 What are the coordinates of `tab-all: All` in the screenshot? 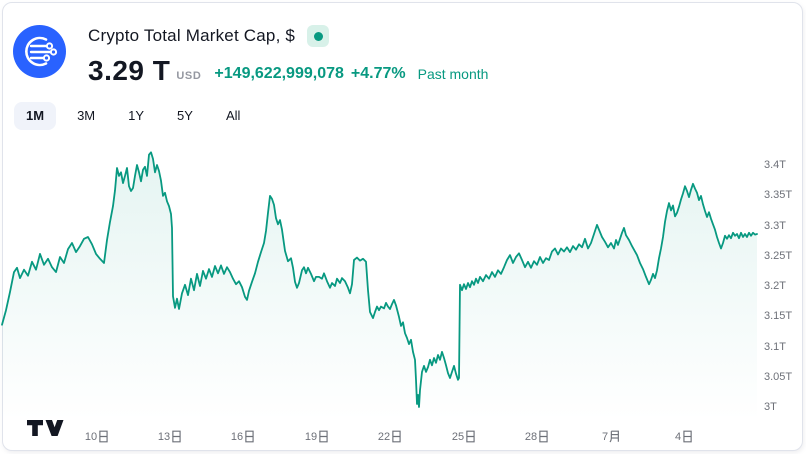 It's located at (233, 116).